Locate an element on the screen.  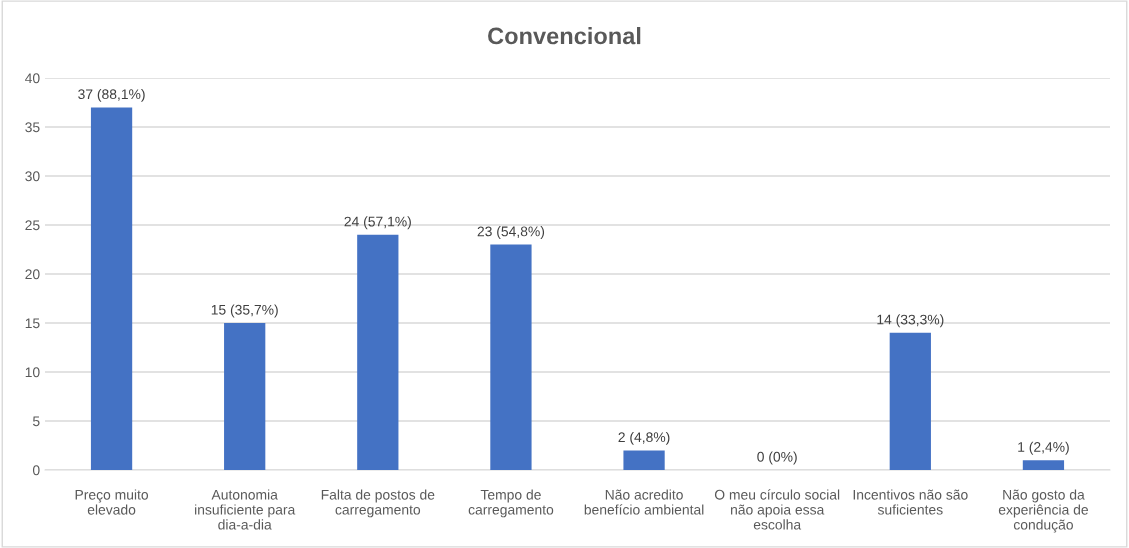
x-tick-label: Não acredito benefício ambiental is located at coordinates (644, 502).